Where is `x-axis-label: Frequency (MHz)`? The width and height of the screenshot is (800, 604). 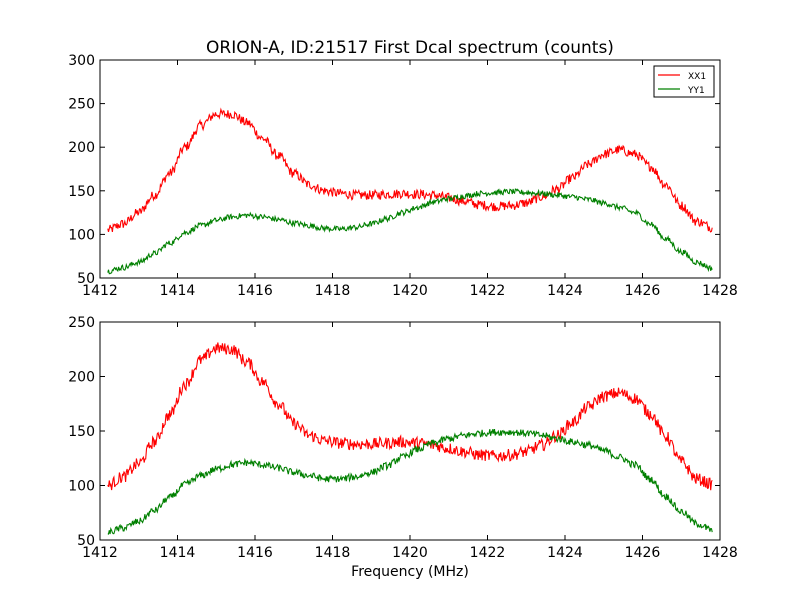
x-axis-label: Frequency (MHz) is located at coordinates (410, 572).